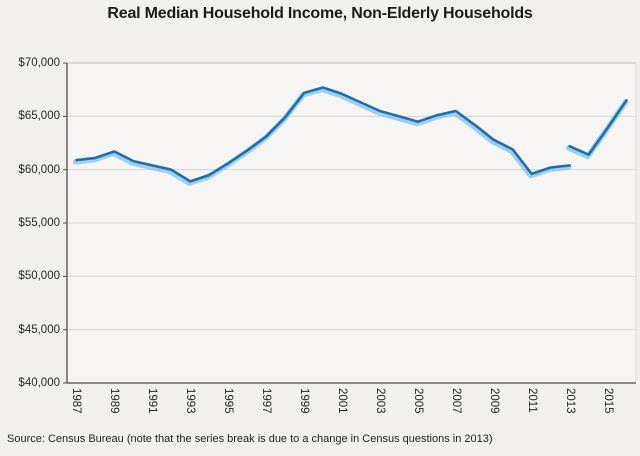 This screenshot has width=640, height=456. What do you see at coordinates (39, 169) in the screenshot?
I see `y-axis-label: $60,000` at bounding box center [39, 169].